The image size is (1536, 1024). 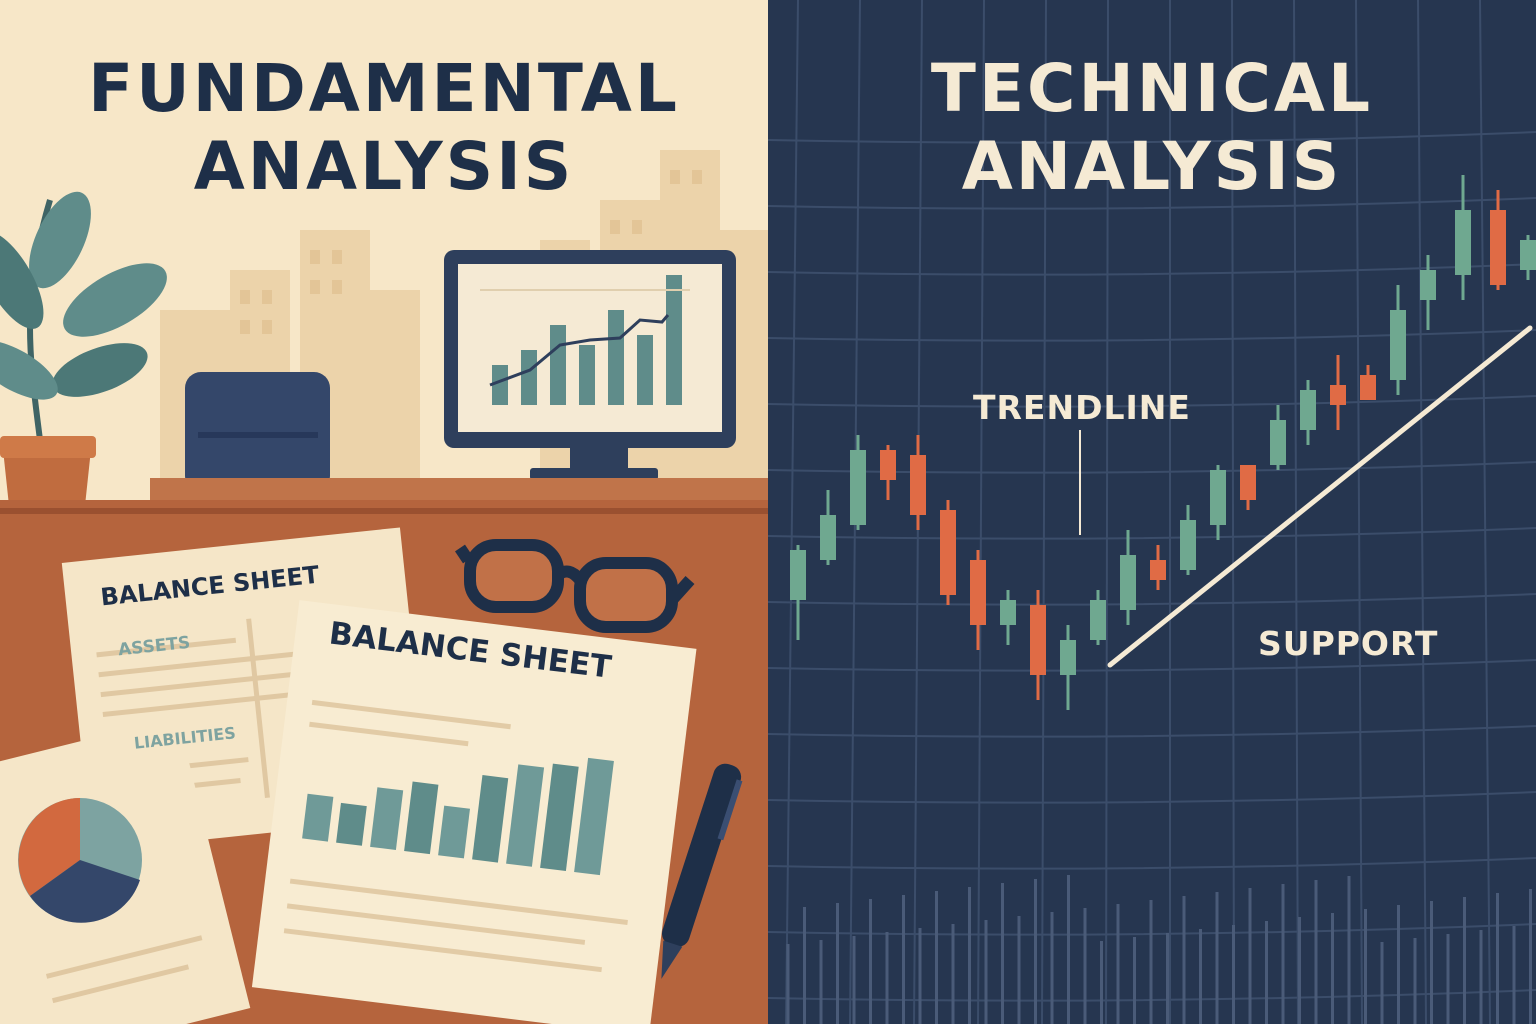 What do you see at coordinates (575, 586) in the screenshot?
I see `glasses-icon` at bounding box center [575, 586].